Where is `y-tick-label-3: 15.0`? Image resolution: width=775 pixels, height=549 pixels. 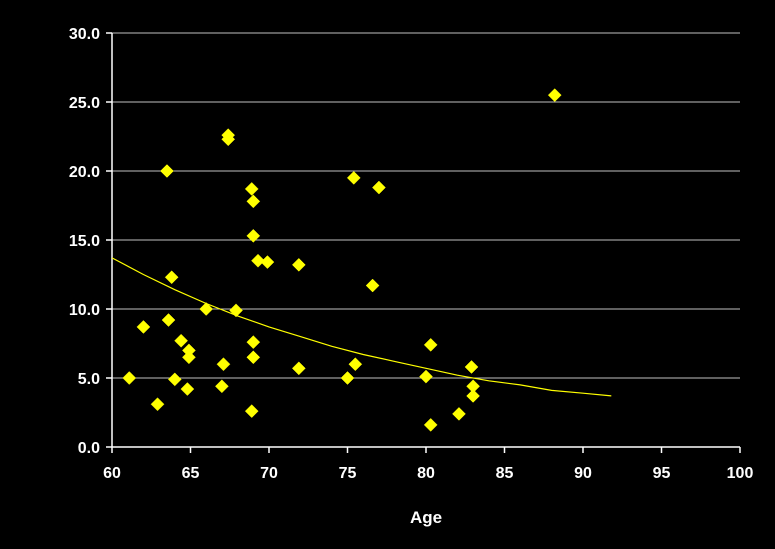
y-tick-label-3: 15.0 is located at coordinates (84, 241).